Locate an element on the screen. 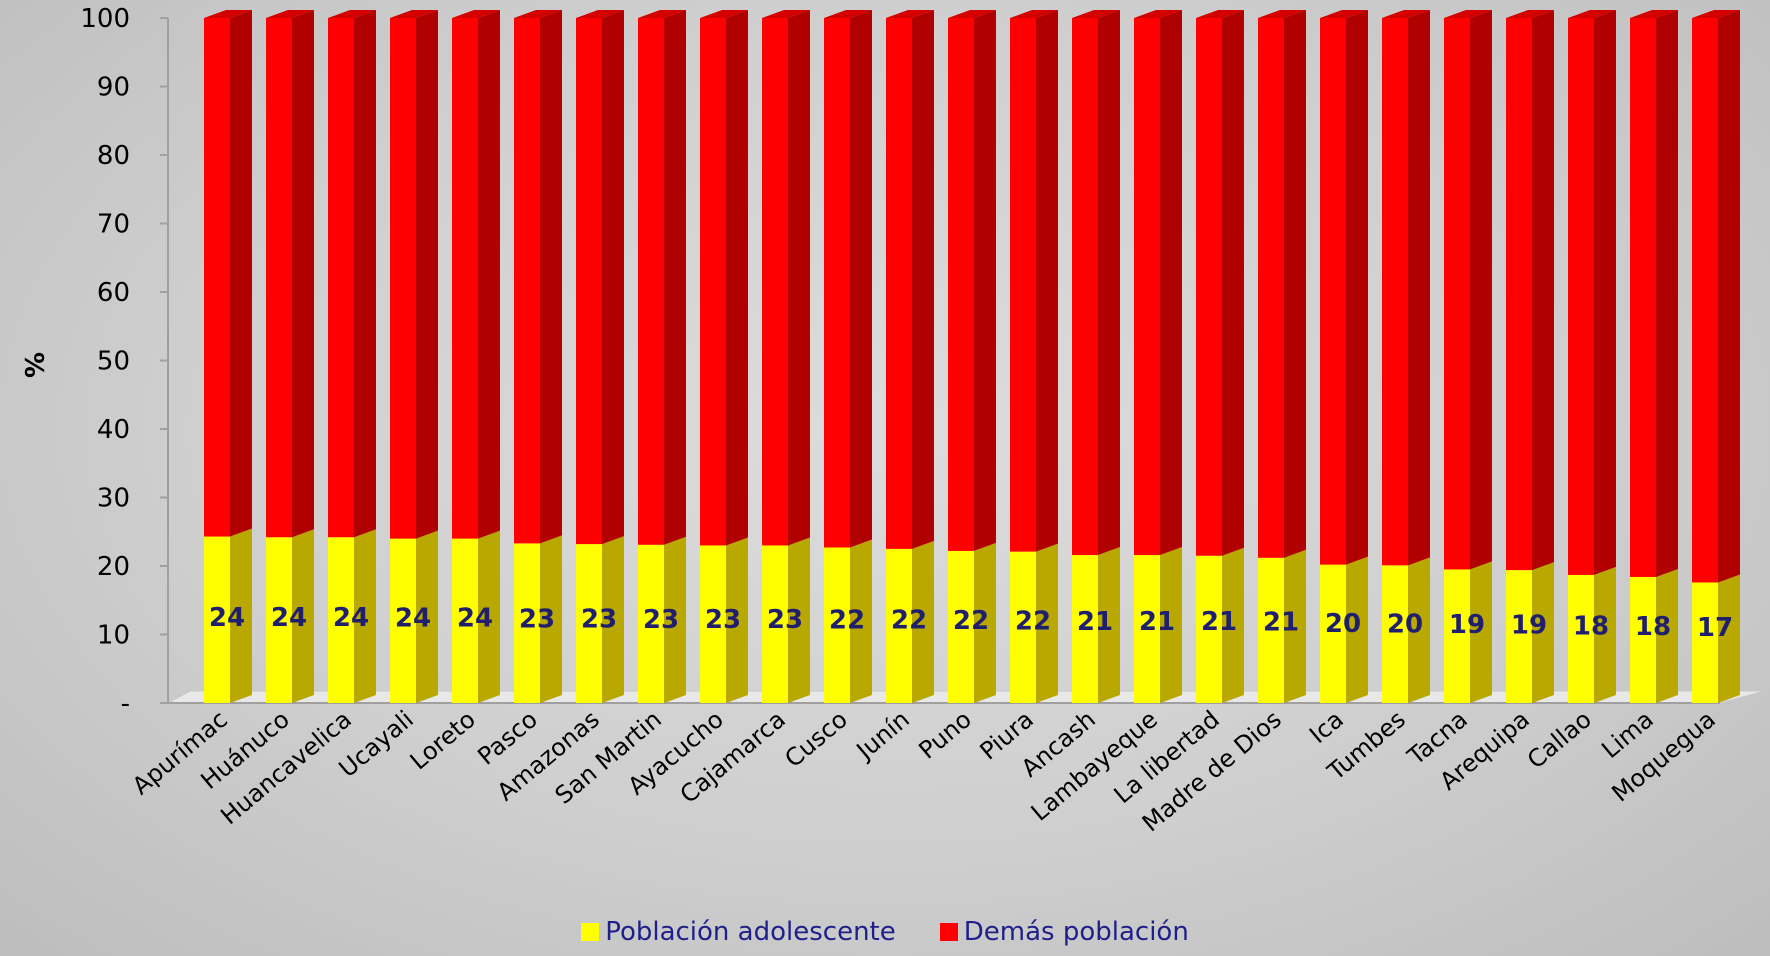  category-label: Ica is located at coordinates (1326, 727).